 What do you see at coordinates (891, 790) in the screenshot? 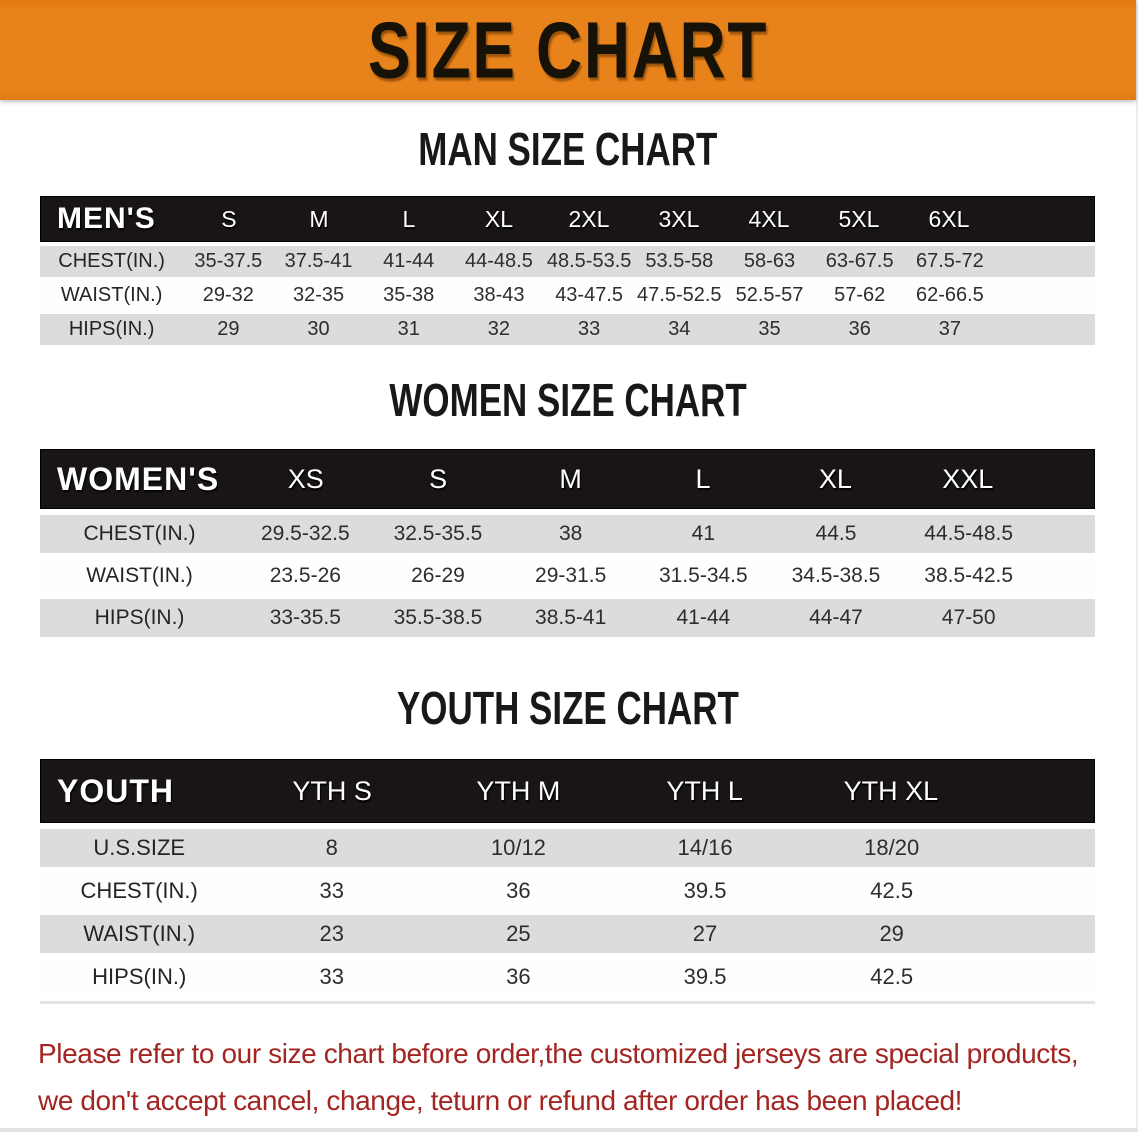
I see `size-column-header: YTH XL` at bounding box center [891, 790].